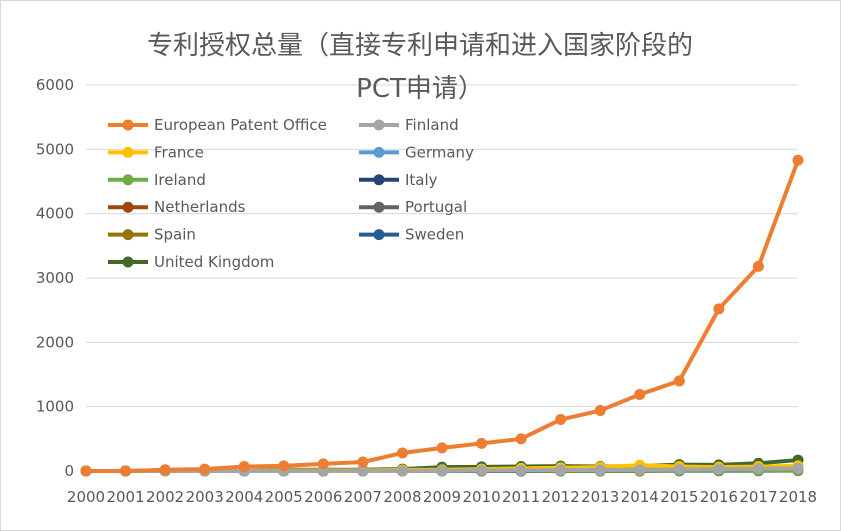 This screenshot has height=531, width=841. I want to click on x-tick-label: 2006, so click(323, 497).